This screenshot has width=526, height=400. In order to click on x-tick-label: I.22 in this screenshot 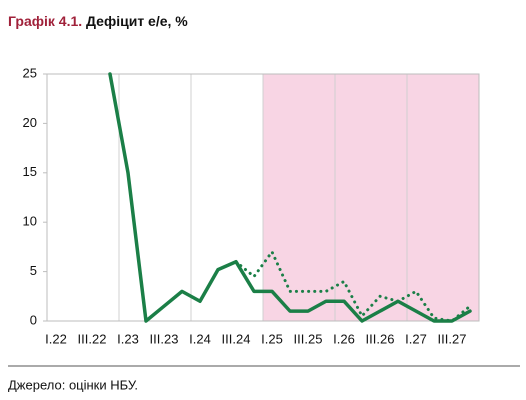, I will do `click(56, 338)`.